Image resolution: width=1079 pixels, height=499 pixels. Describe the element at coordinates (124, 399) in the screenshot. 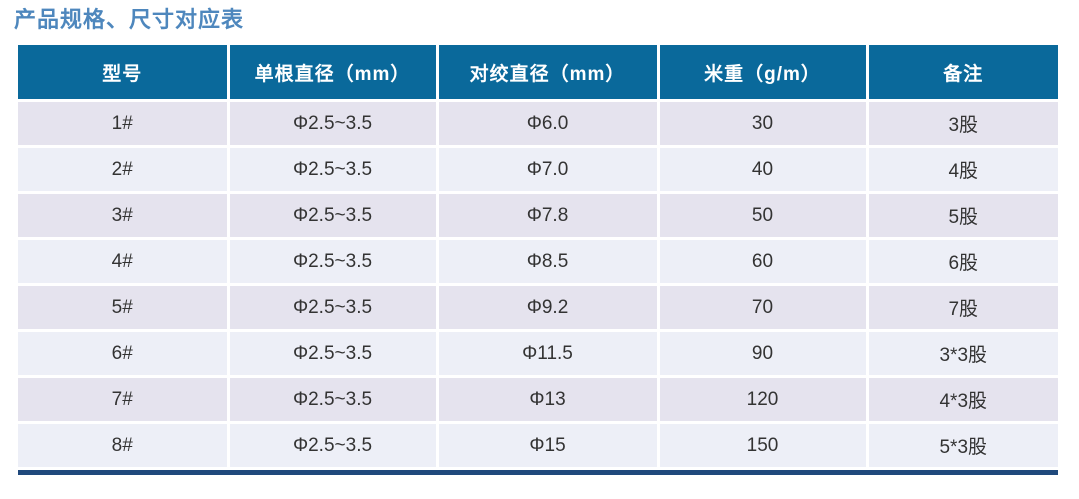

I see `table-cell: 7#` at that location.